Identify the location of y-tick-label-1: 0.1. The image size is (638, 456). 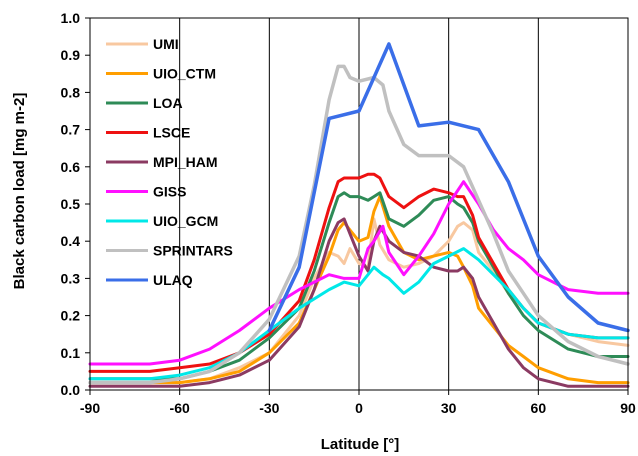
(71, 353).